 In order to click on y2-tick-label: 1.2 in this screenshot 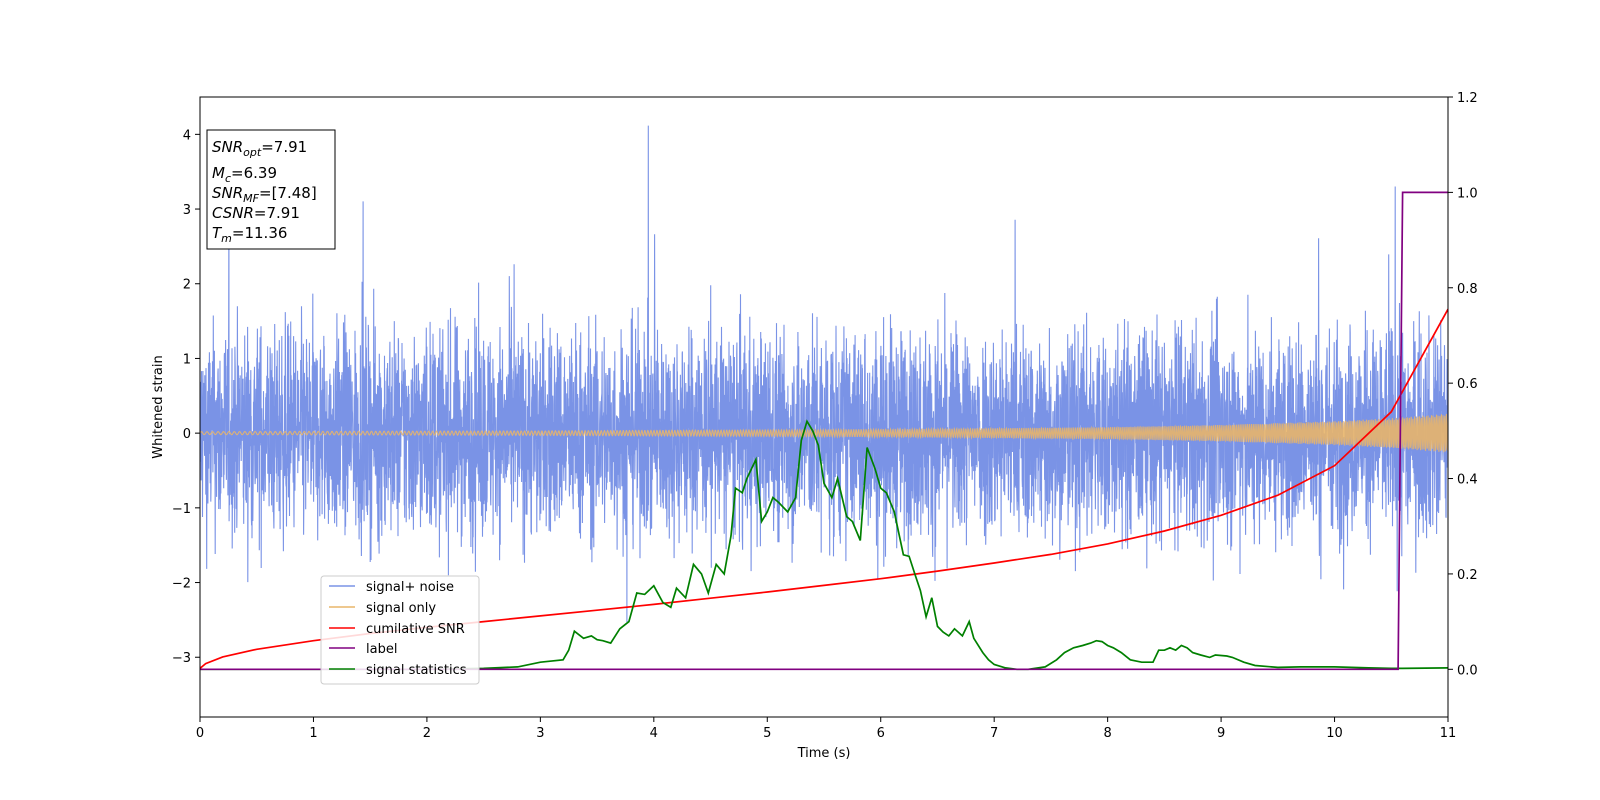, I will do `click(1467, 98)`.